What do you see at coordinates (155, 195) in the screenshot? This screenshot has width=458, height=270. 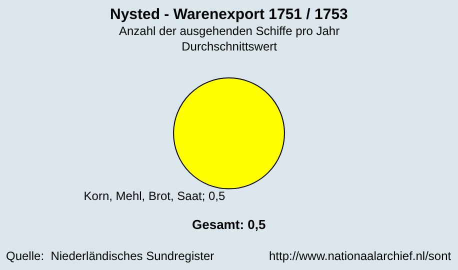 I see `slice-label: Korn, Mehl, Brot, Saat; 0,5` at bounding box center [155, 195].